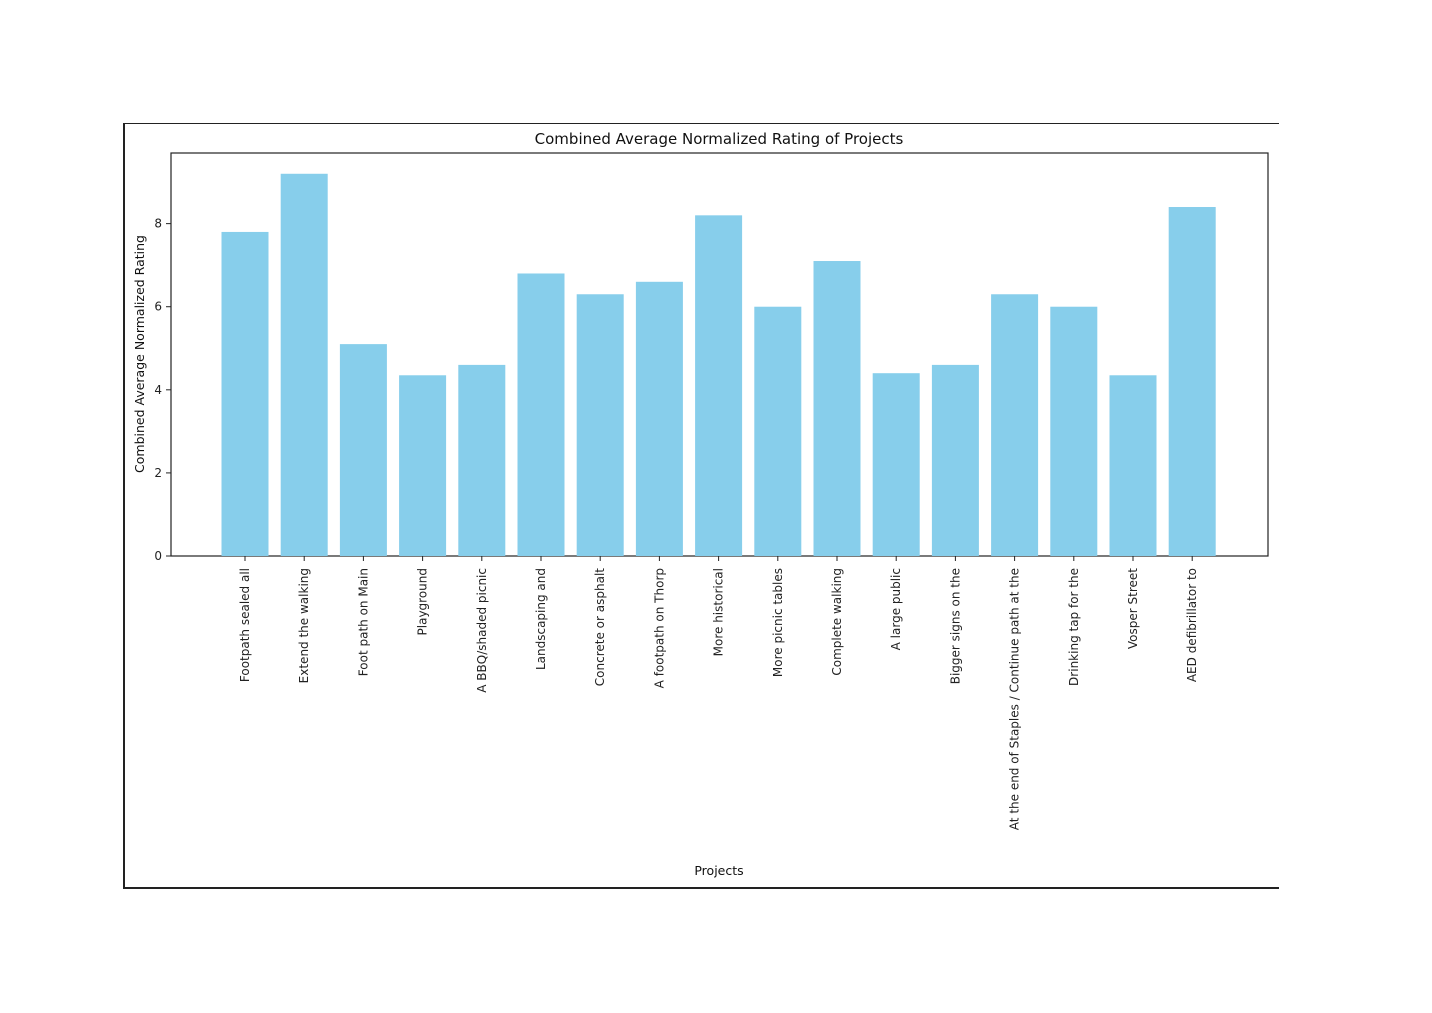 The image size is (1432, 1013). I want to click on x-tick-label: Complete walking, so click(837, 622).